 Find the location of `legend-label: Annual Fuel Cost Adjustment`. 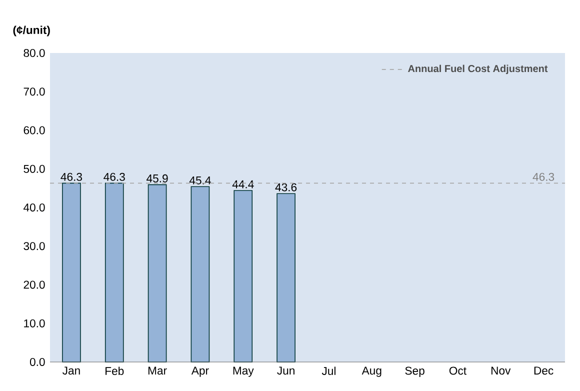

legend-label: Annual Fuel Cost Adjustment is located at coordinates (478, 69).